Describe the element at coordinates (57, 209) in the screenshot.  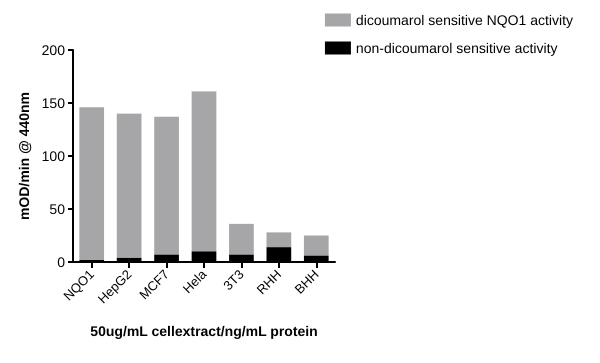
I see `y-tick-label: 50` at that location.